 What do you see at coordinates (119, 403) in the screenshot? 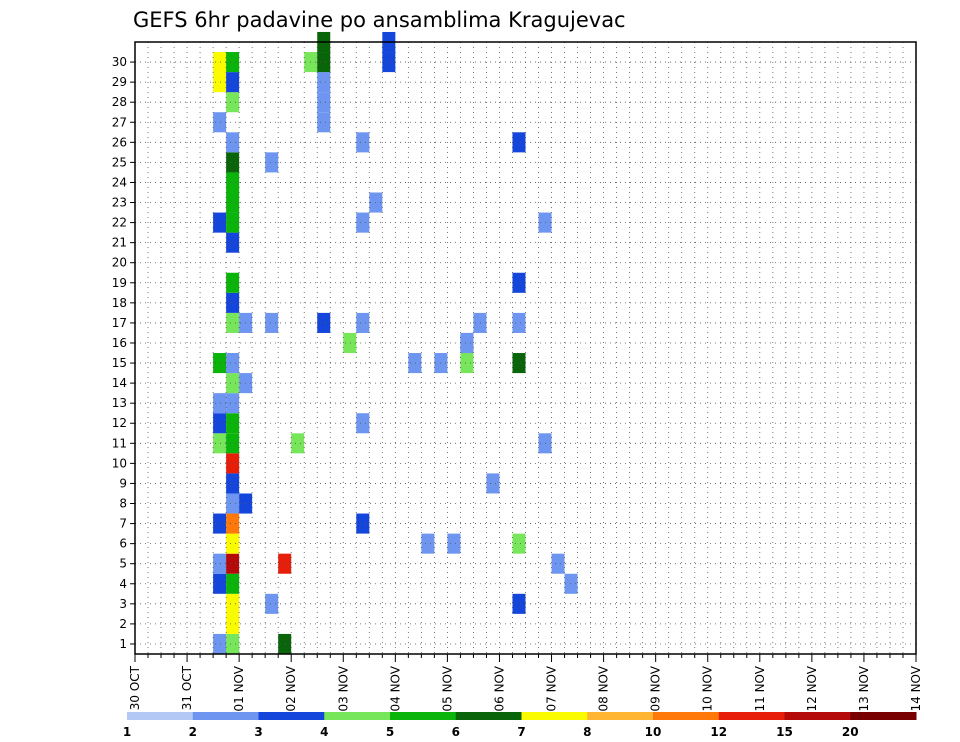
I see `y-tick-label: 13` at bounding box center [119, 403].